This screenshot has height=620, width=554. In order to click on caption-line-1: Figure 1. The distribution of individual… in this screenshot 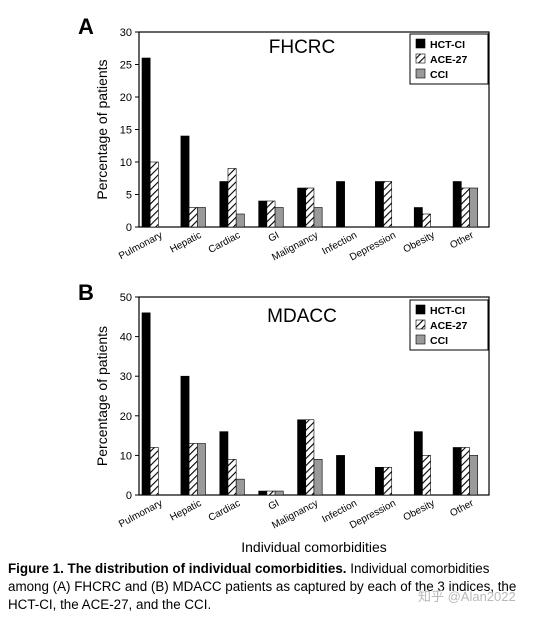, I will do `click(281, 569)`.